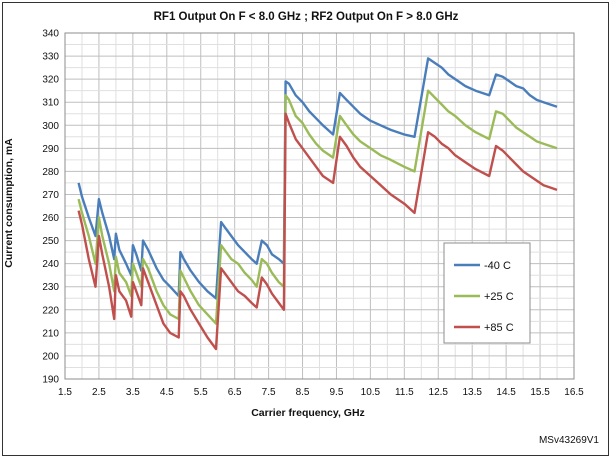 The height and width of the screenshot is (460, 613). I want to click on legend-label: +85 C, so click(499, 328).